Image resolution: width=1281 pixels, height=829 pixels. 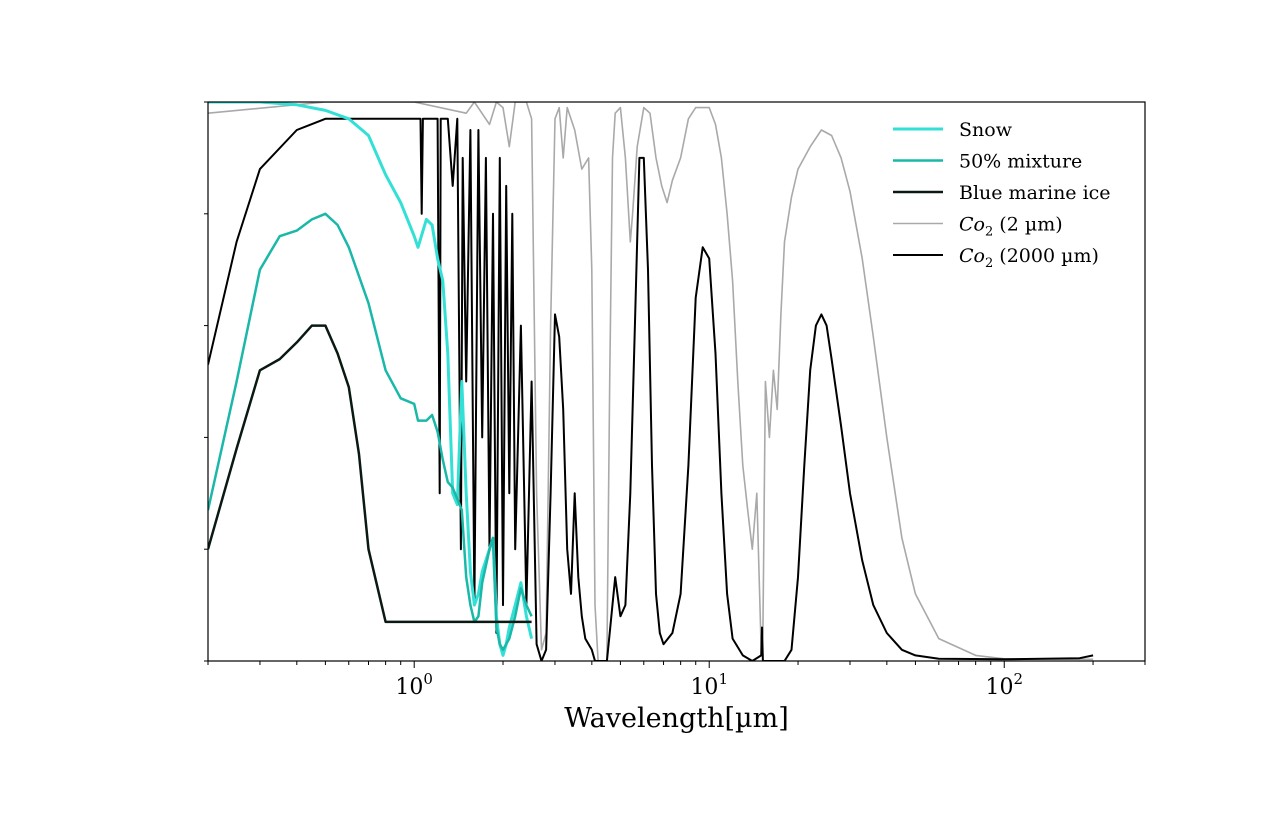 I want to click on x-ticks: 10⁰ 10¹ 10², so click(x=676, y=680).